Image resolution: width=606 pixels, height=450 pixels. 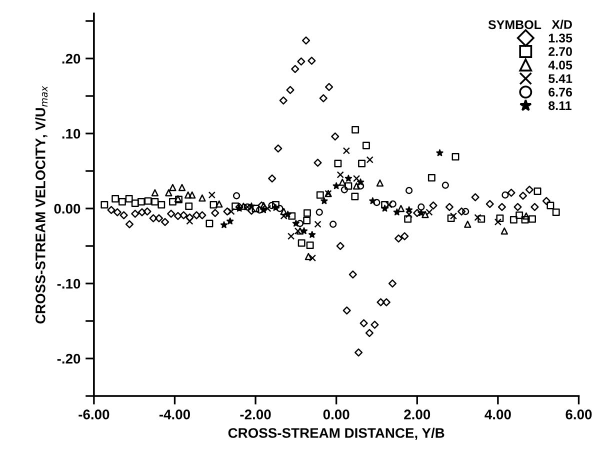 I want to click on x-tick-label: 0.00, so click(x=336, y=415).